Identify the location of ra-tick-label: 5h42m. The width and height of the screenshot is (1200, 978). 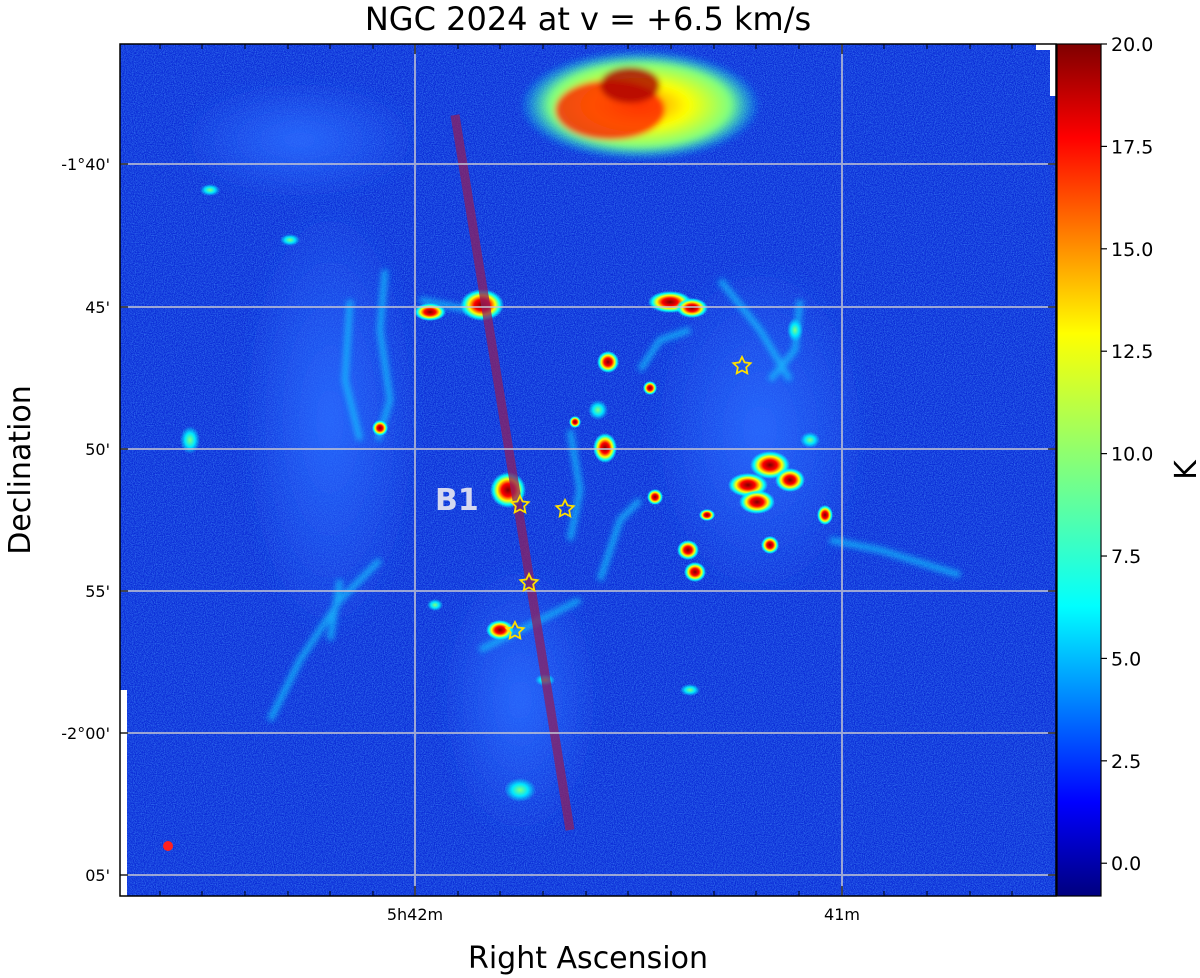
(415, 914).